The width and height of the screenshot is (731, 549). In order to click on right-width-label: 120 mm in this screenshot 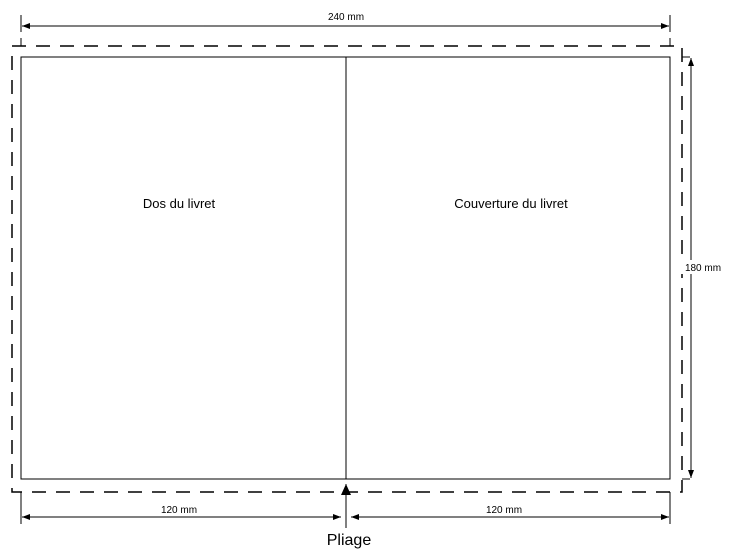, I will do `click(504, 510)`.